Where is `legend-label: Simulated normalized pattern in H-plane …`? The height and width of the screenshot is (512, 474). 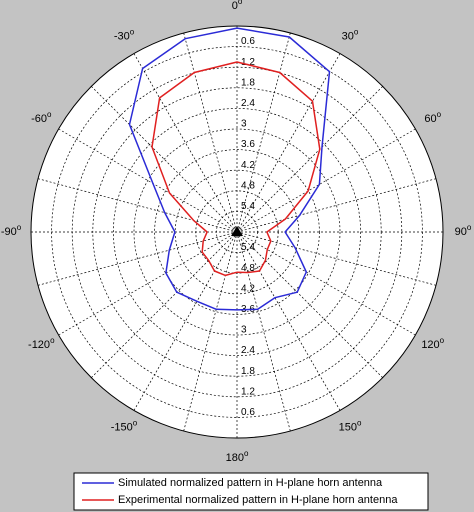
legend-label: Simulated normalized pattern in H-plane … is located at coordinates (250, 483).